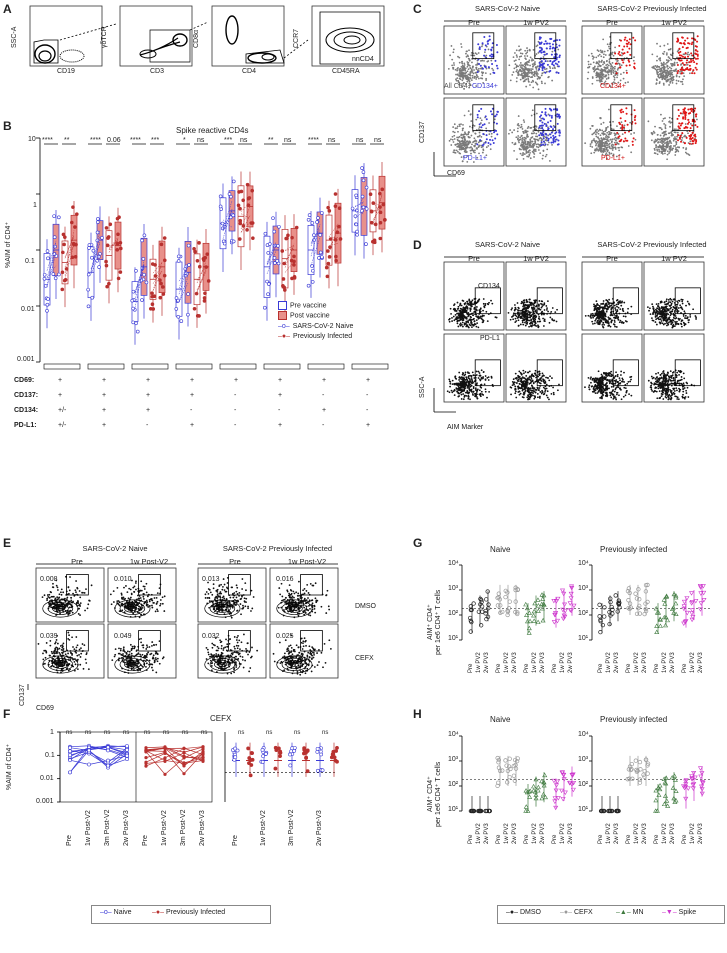 Image resolution: width=727 pixels, height=953 pixels. Describe the element at coordinates (192, 395) in the screenshot. I see `marker-cell: +` at that location.